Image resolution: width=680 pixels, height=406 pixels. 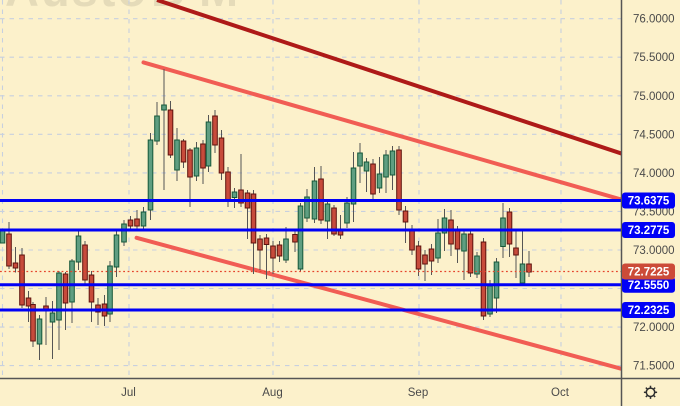 What do you see at coordinates (649, 273) in the screenshot?
I see `svg-text: 72.7225` at bounding box center [649, 273].